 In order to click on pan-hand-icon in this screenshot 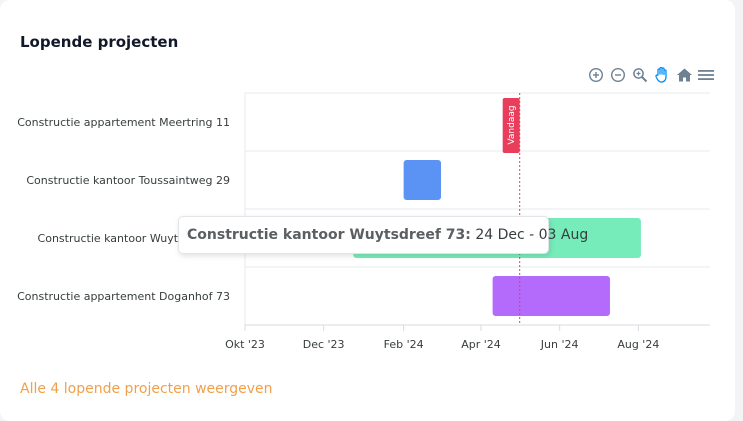, I will do `click(662, 75)`.